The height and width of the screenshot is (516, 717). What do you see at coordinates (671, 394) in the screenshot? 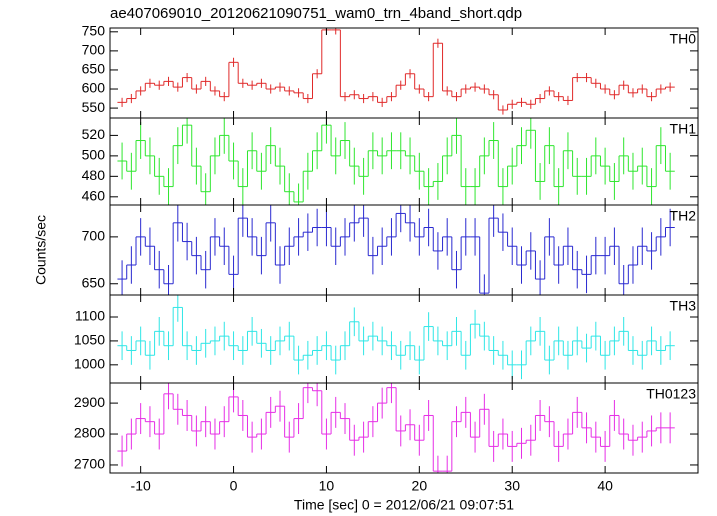
I see `panel-label: TH0123` at bounding box center [671, 394].